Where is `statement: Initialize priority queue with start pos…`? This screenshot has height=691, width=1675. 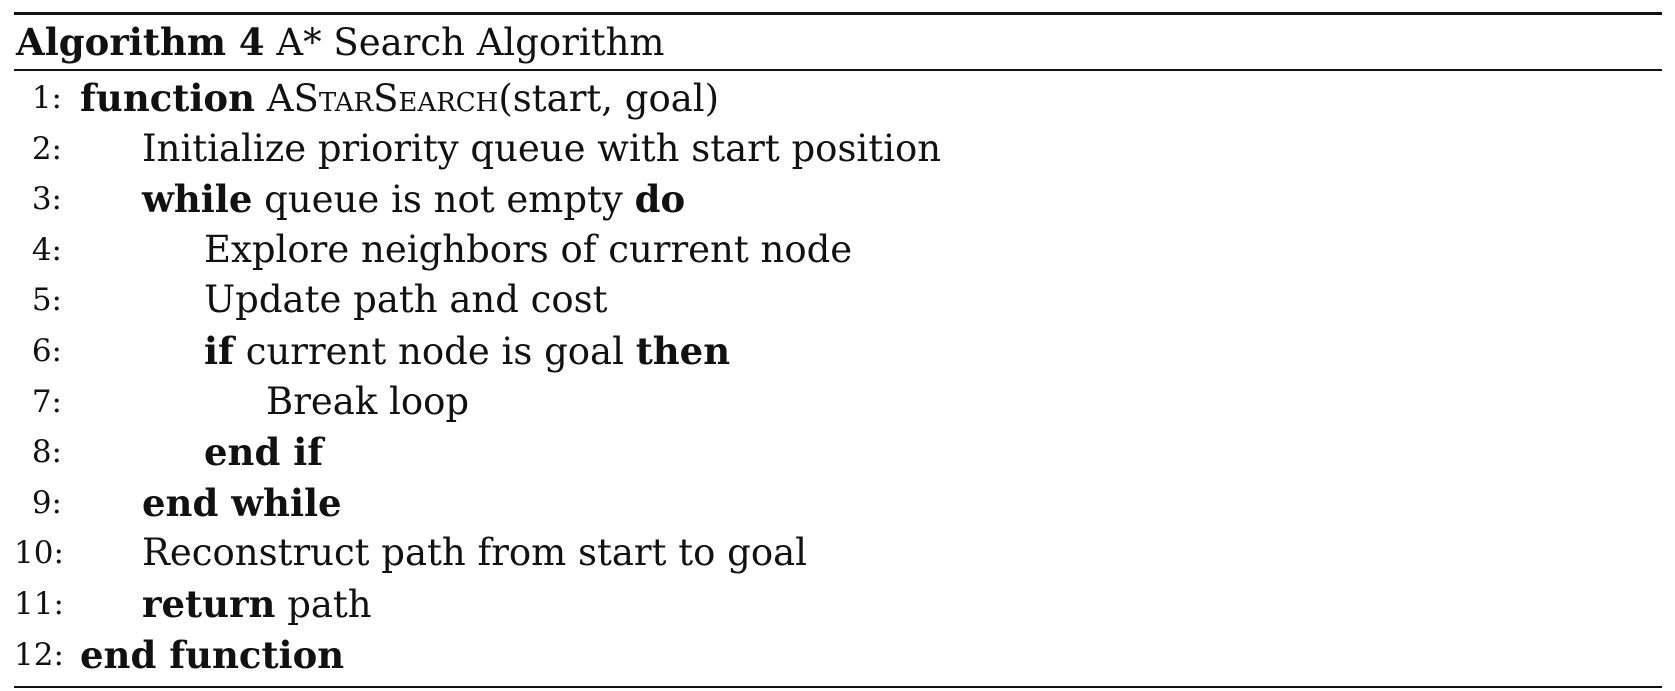 statement: Initialize priority queue with start pos… is located at coordinates (542, 148).